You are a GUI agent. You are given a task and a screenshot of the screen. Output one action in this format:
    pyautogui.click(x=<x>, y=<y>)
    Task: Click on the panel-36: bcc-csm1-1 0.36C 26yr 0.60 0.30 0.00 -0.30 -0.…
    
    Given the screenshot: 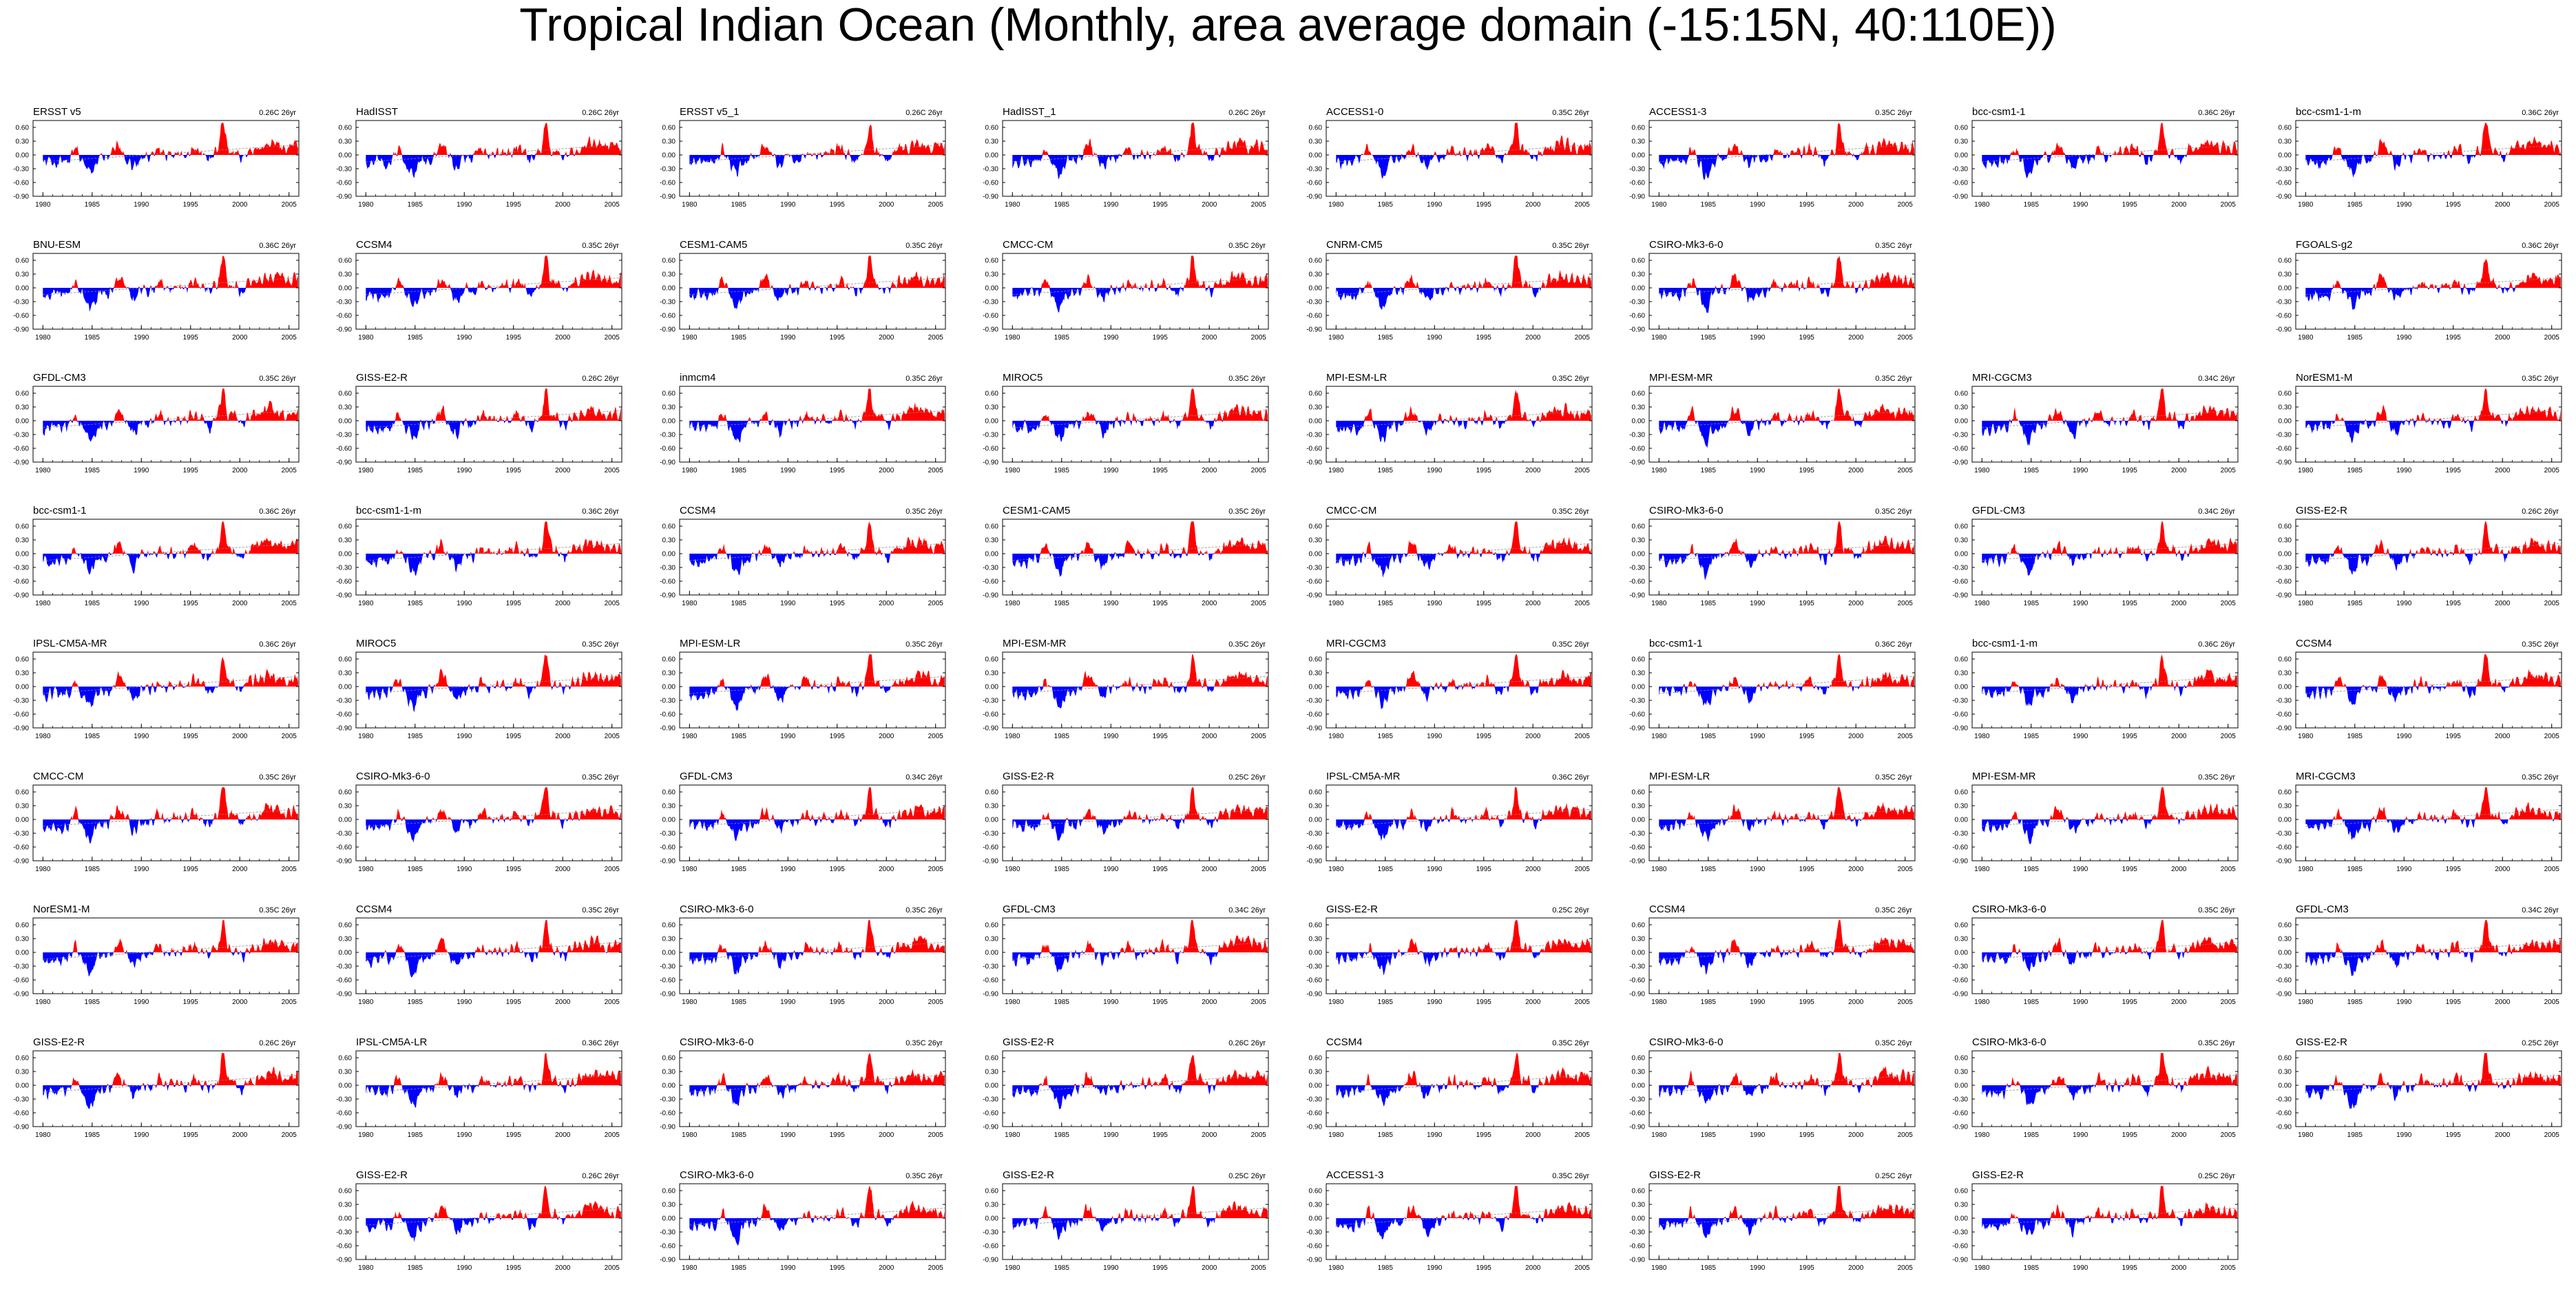 What is the action you would take?
    pyautogui.click(x=1772, y=689)
    